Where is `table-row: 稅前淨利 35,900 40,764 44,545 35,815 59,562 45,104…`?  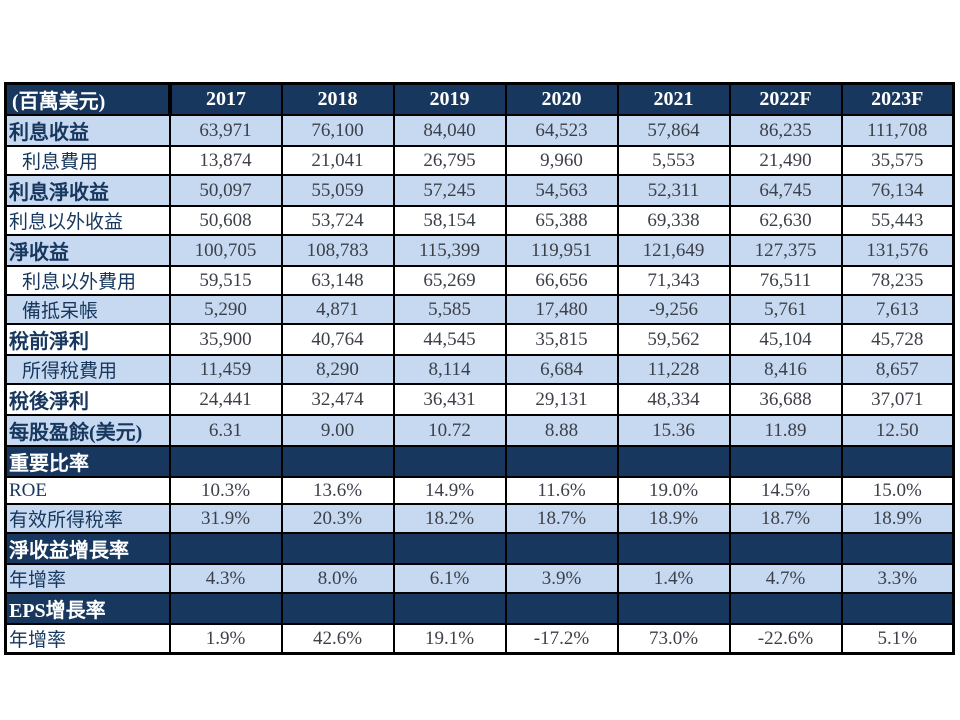 table-row: 稅前淨利 35,900 40,764 44,545 35,815 59,562 45,104… is located at coordinates (479, 339).